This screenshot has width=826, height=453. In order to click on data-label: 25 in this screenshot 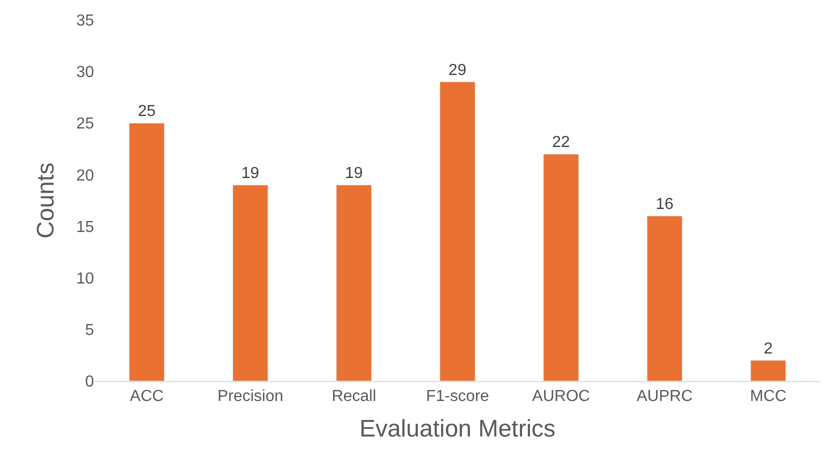, I will do `click(147, 111)`.